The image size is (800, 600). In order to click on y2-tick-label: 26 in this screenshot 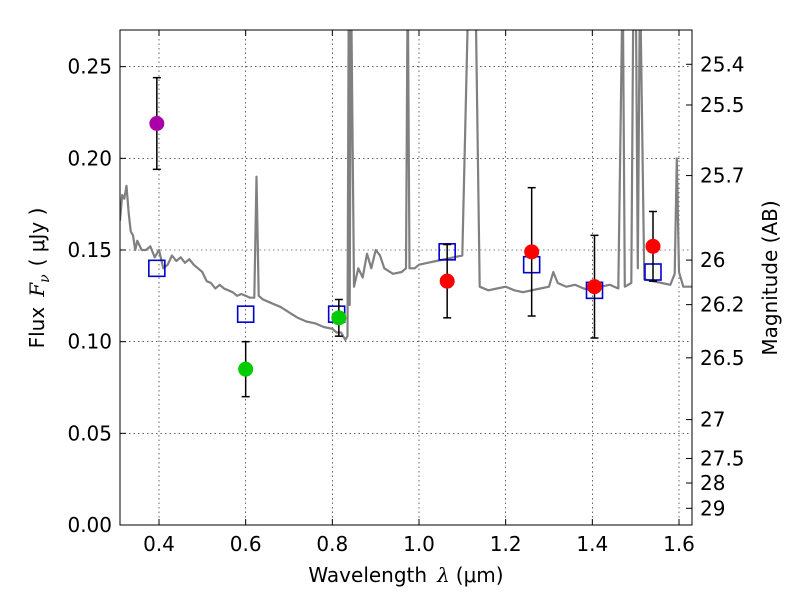, I will do `click(712, 260)`.